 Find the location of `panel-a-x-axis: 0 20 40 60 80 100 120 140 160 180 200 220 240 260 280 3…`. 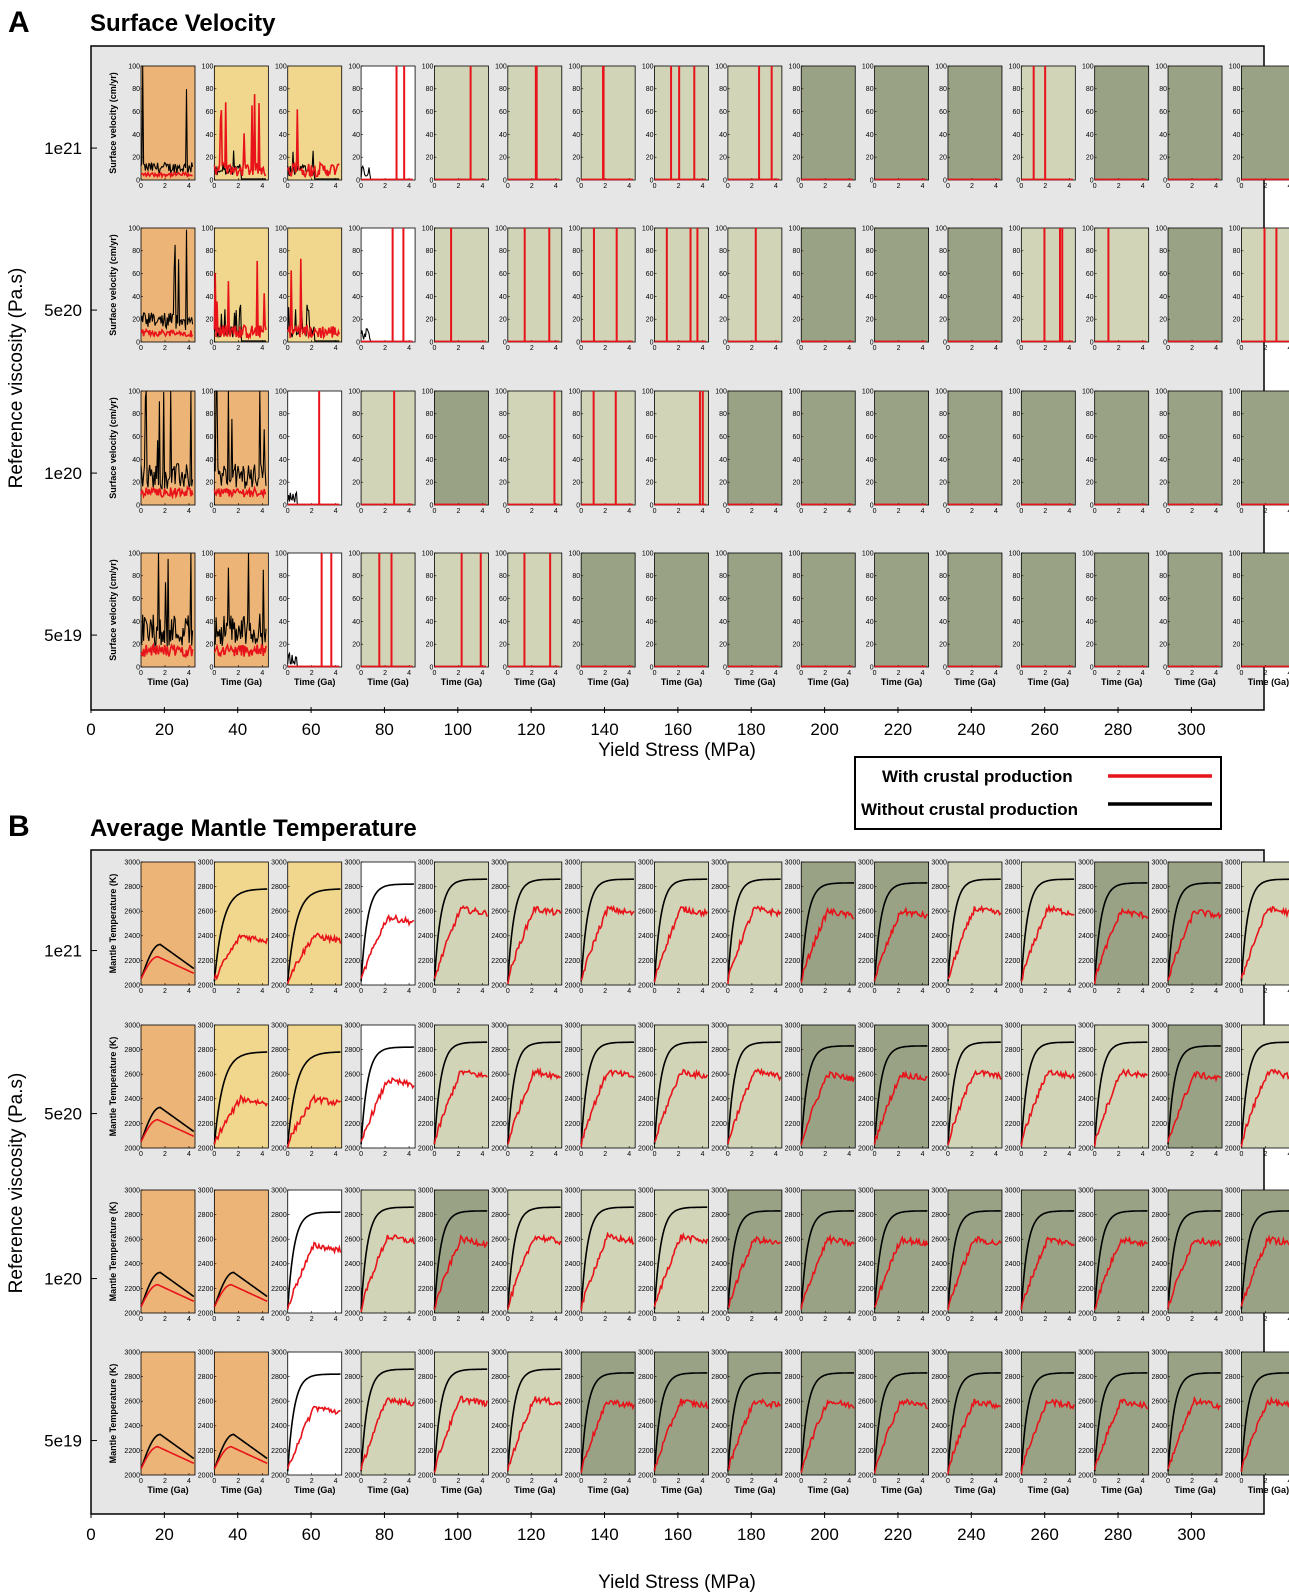

panel-a-x-axis: 0 20 40 60 80 100 120 140 160 180 200 220 240 260 280 3… is located at coordinates (646, 723).